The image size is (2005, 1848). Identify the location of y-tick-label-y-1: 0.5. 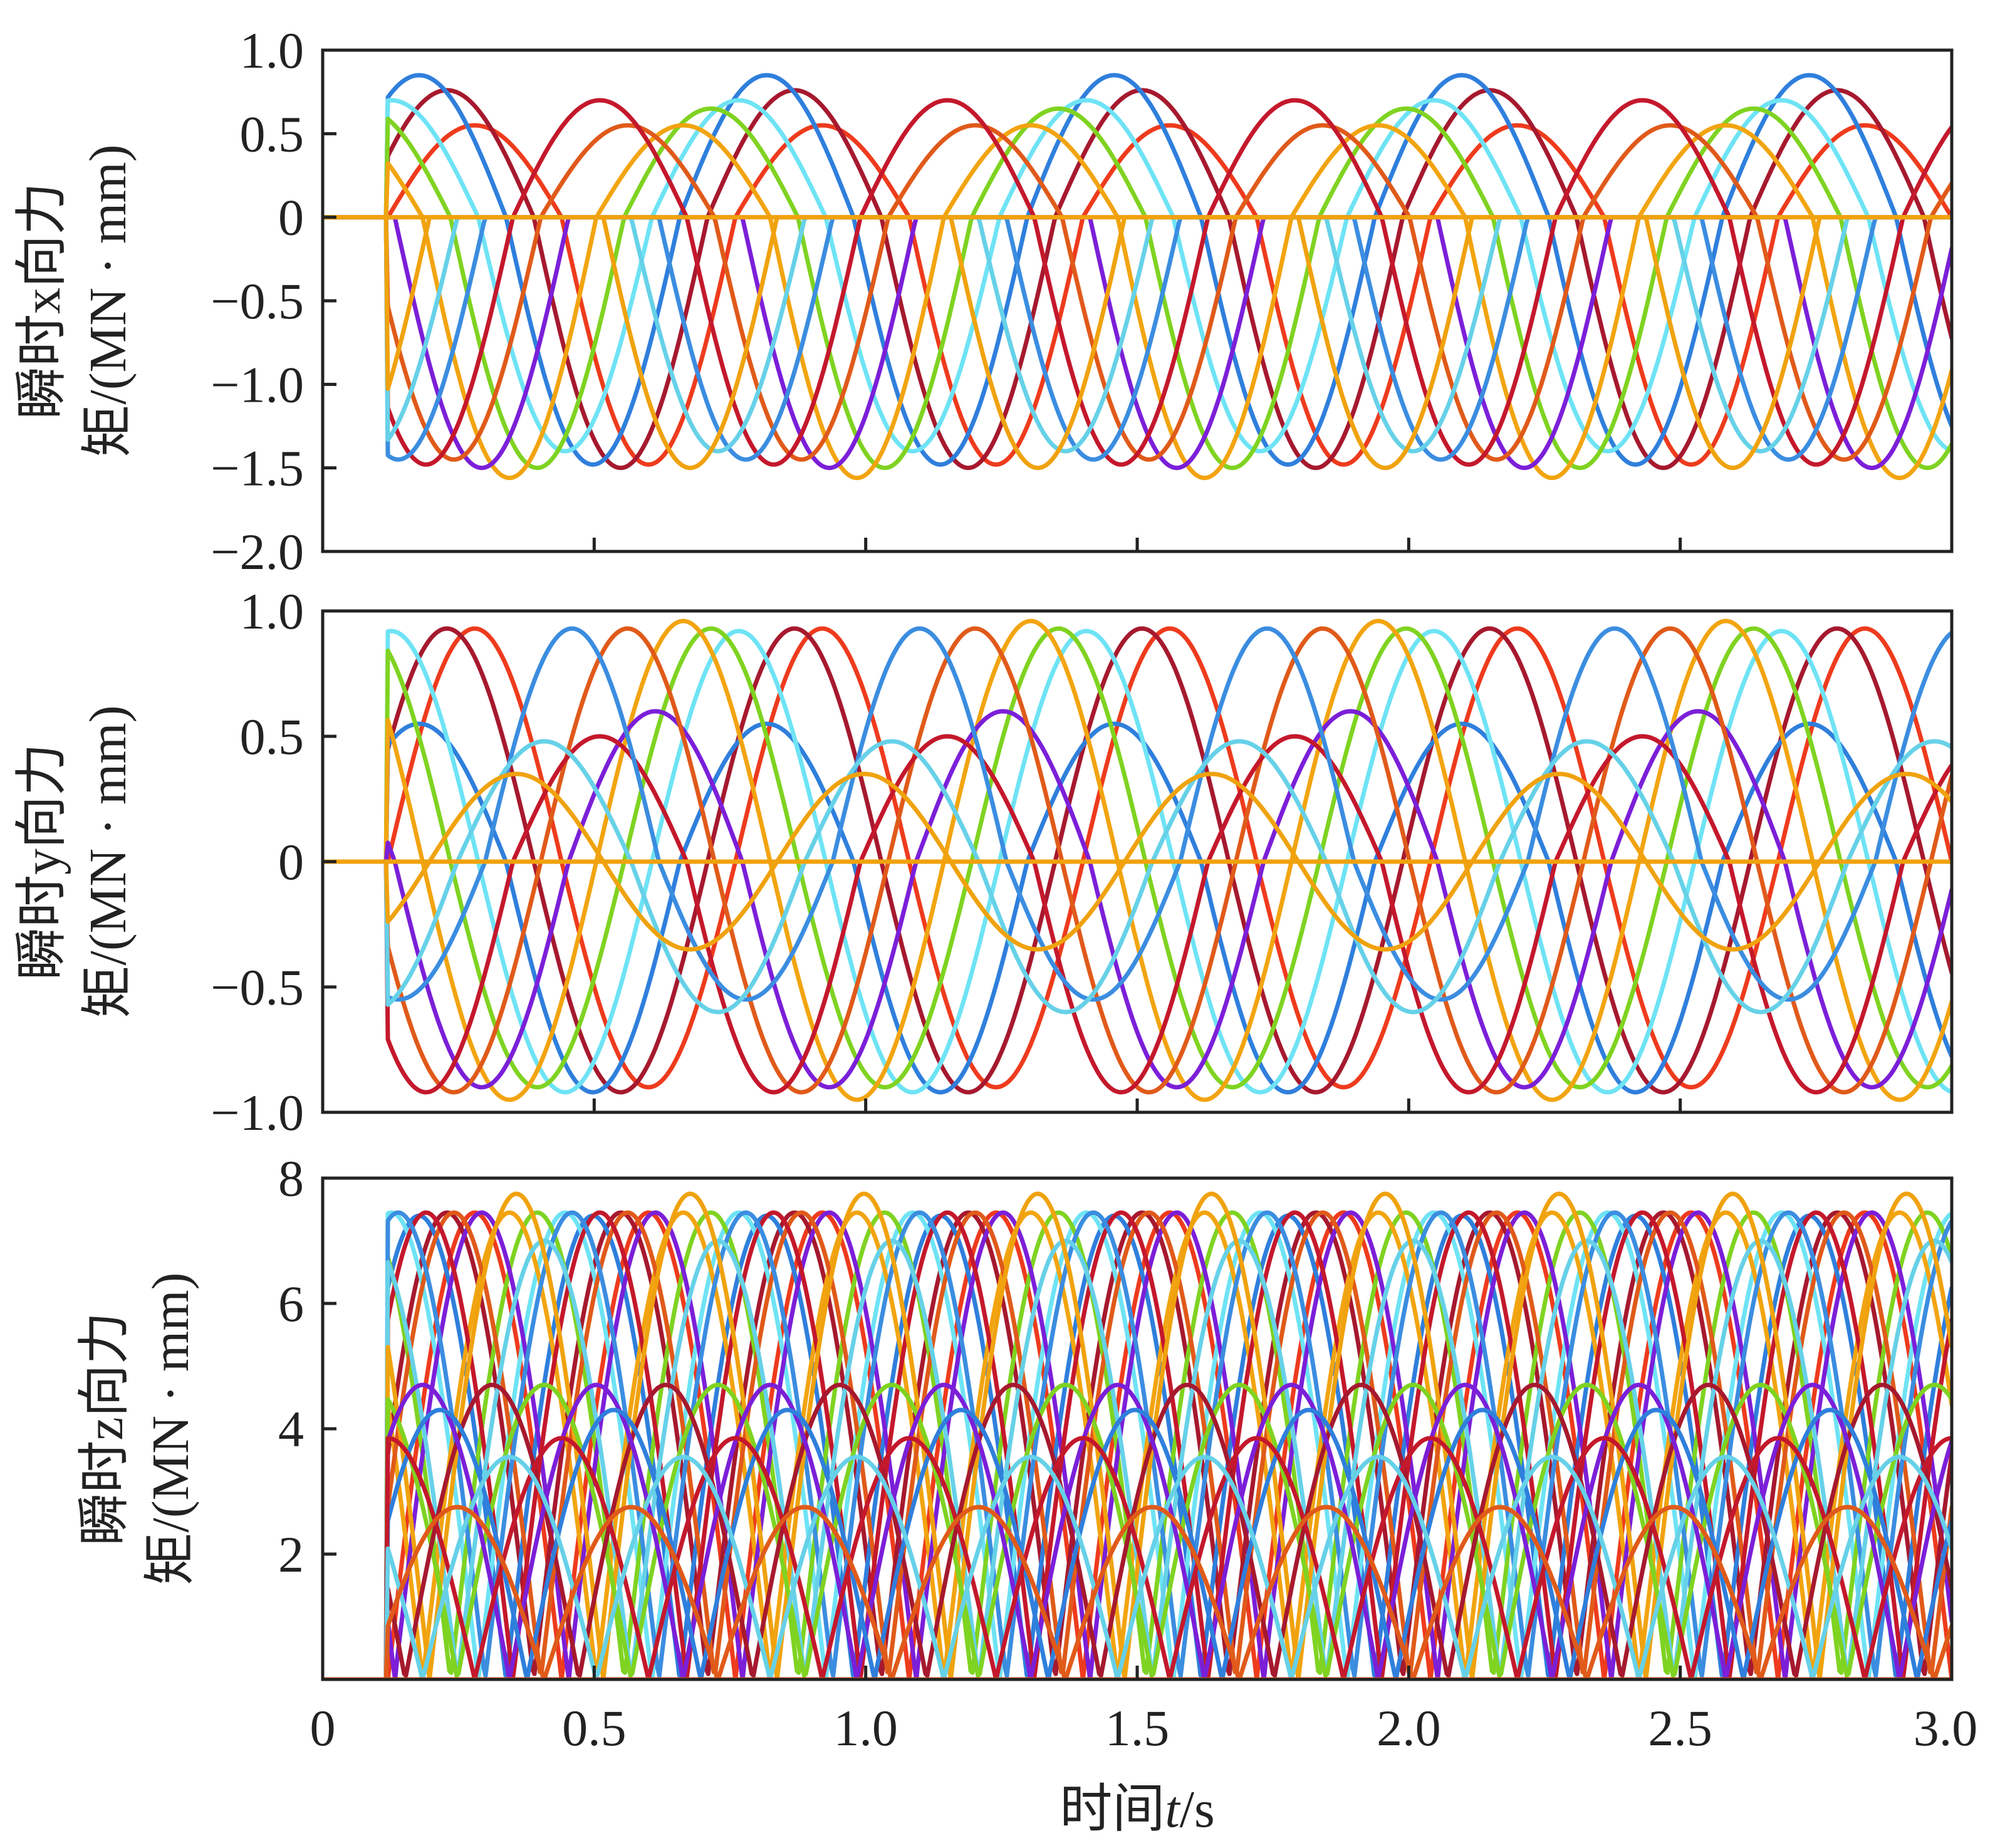
(272, 736).